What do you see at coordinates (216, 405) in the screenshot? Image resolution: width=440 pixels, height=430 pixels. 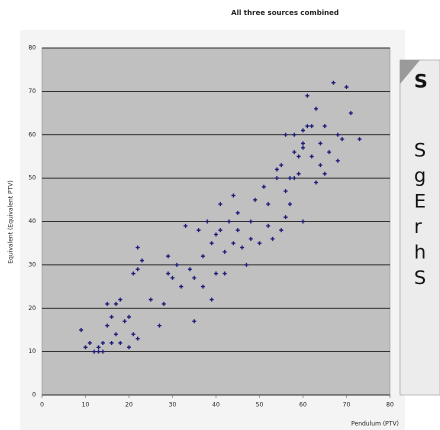 I see `x-tick-label: 40` at bounding box center [216, 405].